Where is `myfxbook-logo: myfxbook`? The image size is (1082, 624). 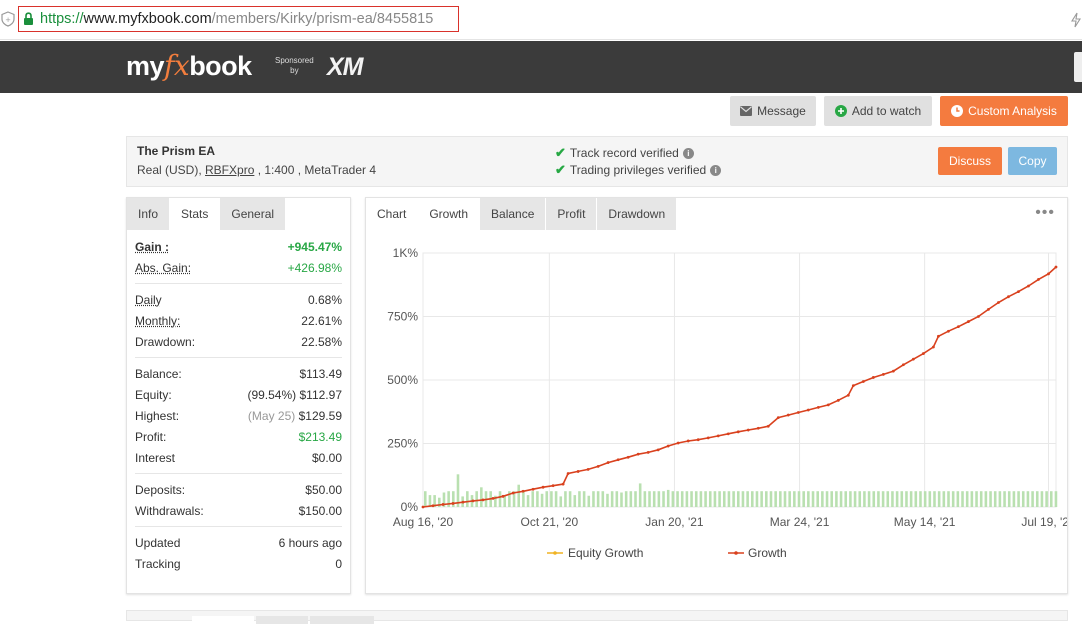
myfxbook-logo: myfxbook is located at coordinates (189, 65).